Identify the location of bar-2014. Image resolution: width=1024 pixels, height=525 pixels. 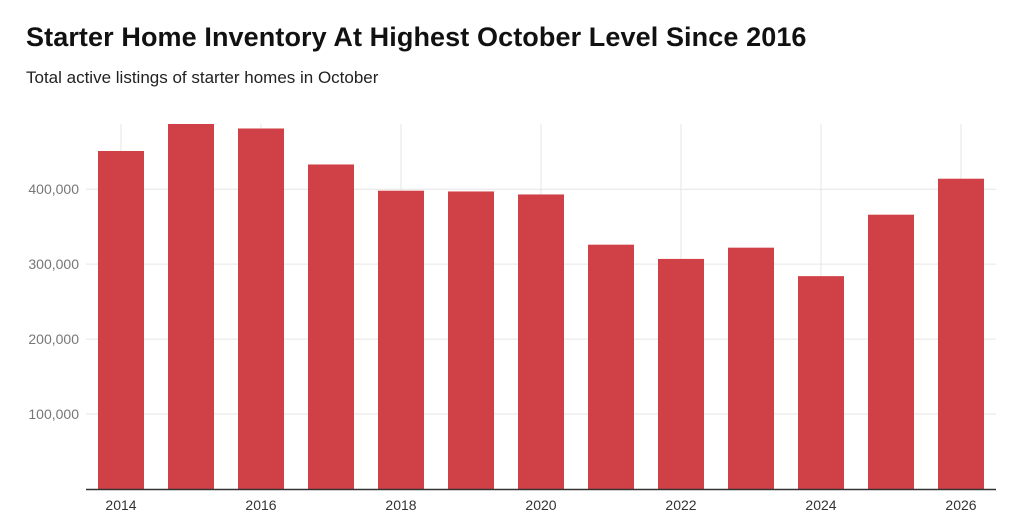
(121, 320).